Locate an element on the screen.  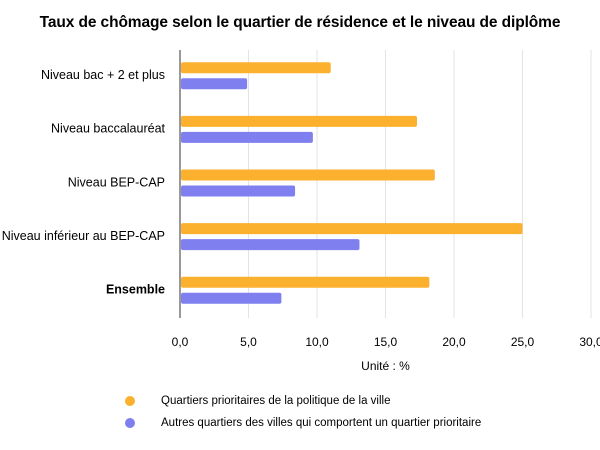
x-tick-label: 10,0 is located at coordinates (317, 342).